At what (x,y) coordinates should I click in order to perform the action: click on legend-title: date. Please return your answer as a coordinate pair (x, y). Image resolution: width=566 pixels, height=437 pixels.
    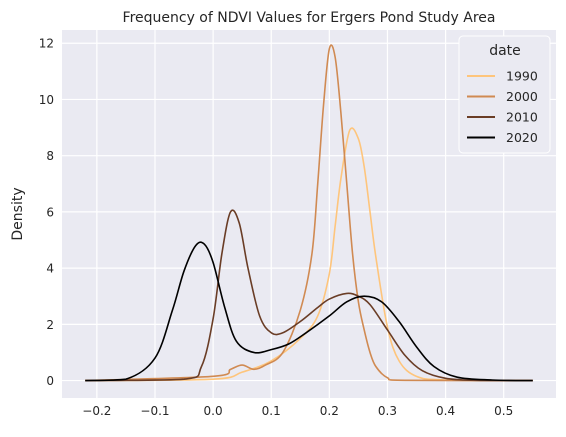
    Looking at the image, I should click on (505, 51).